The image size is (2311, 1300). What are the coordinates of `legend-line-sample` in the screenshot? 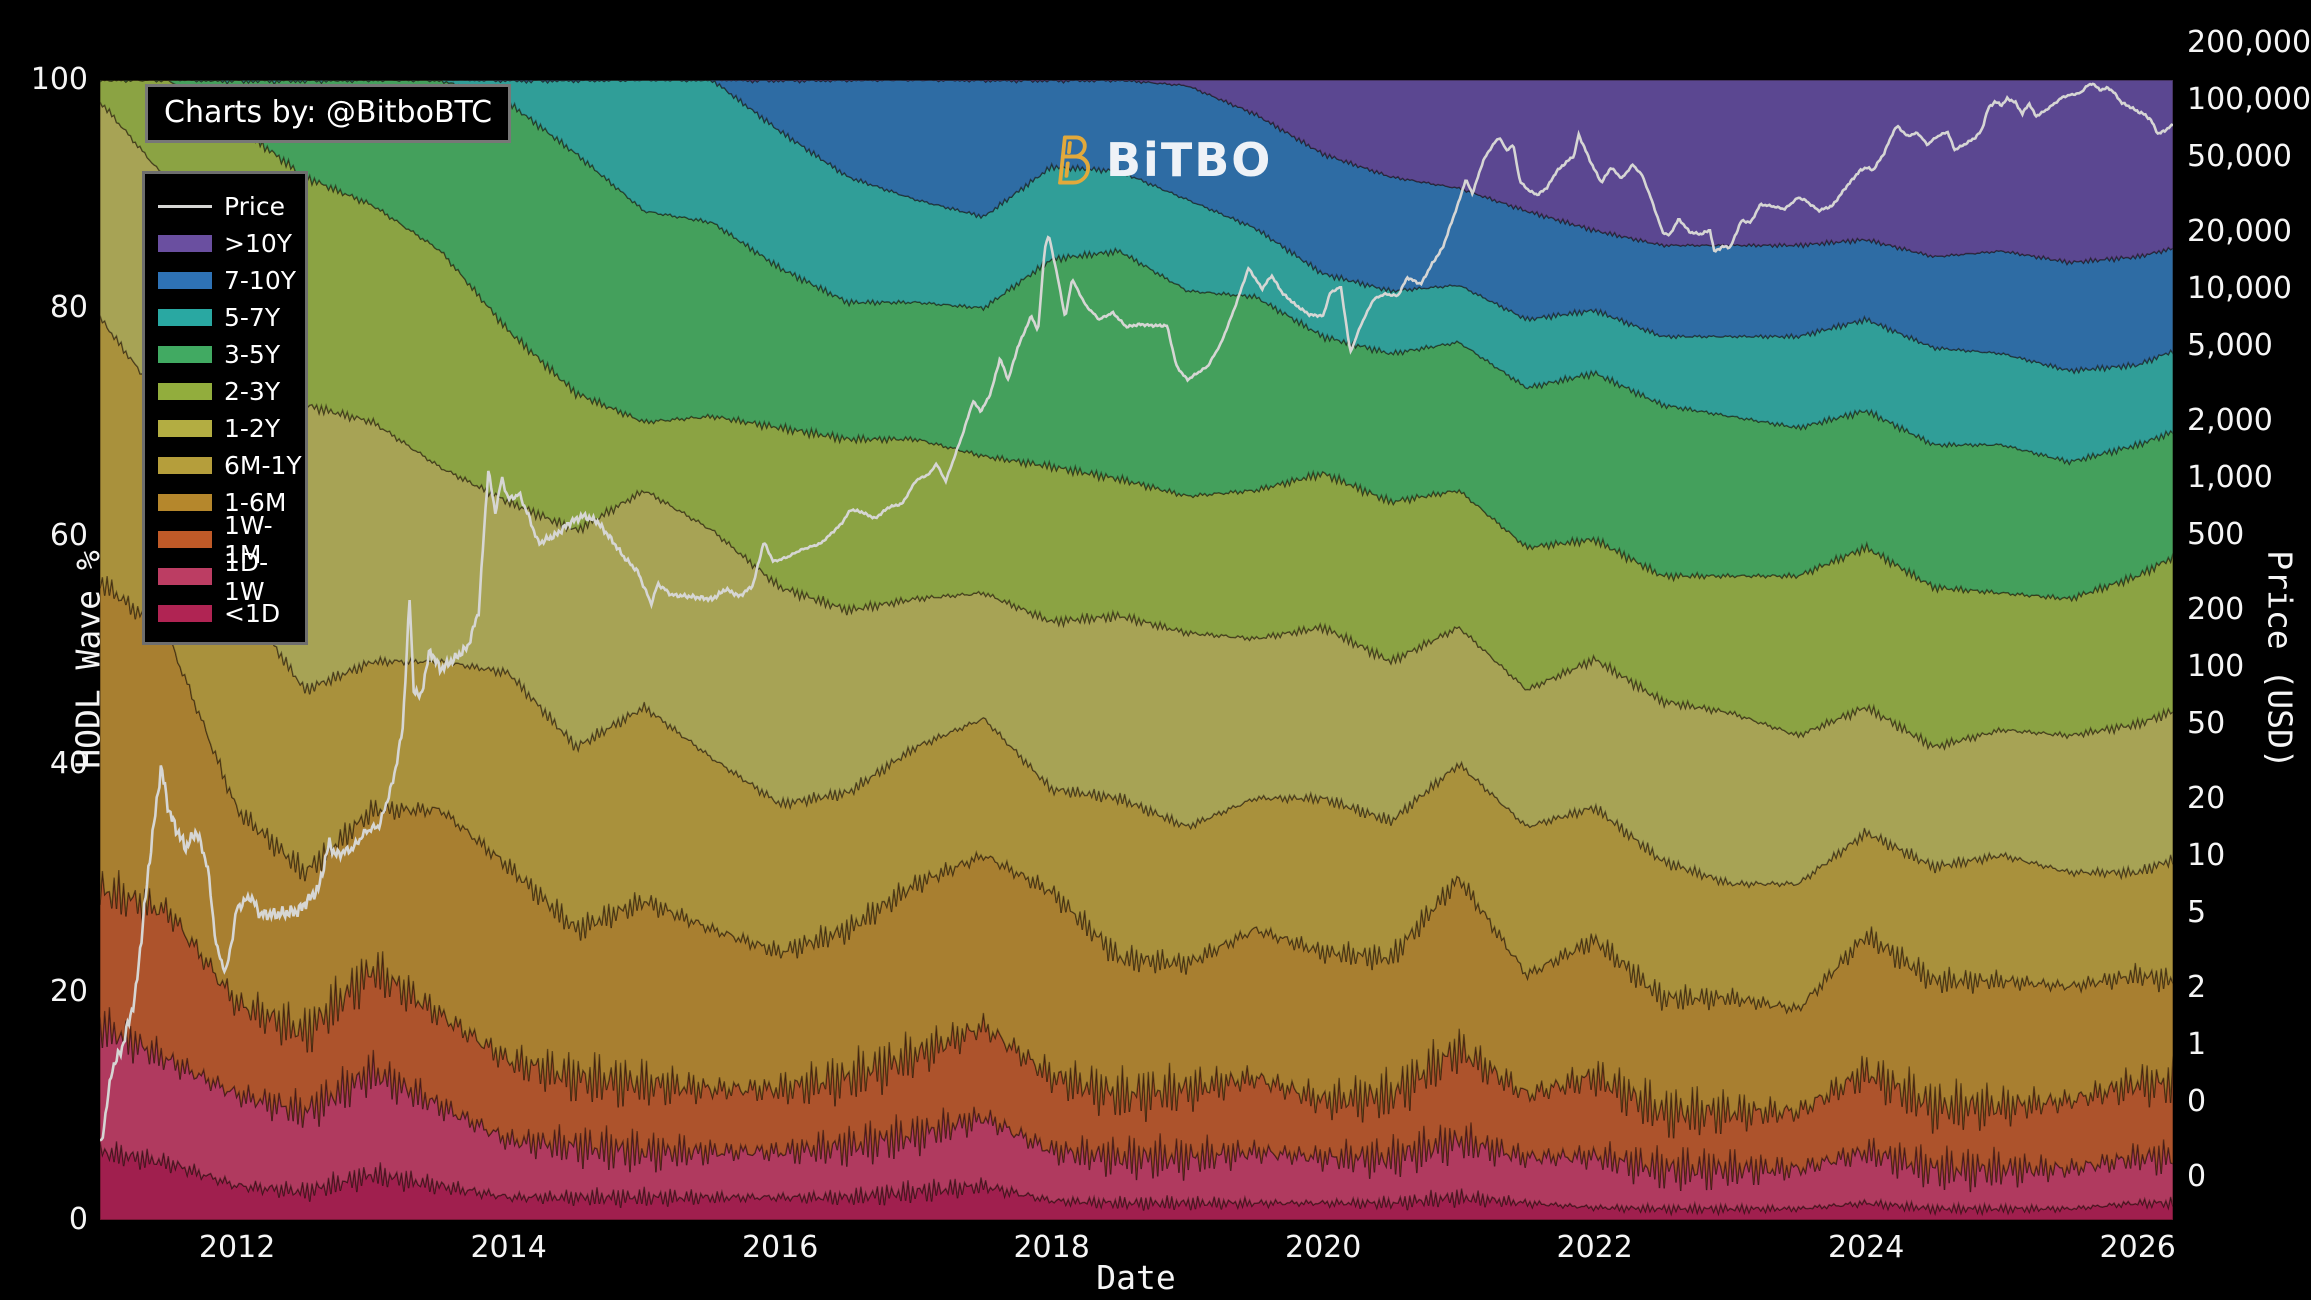 It's located at (185, 206).